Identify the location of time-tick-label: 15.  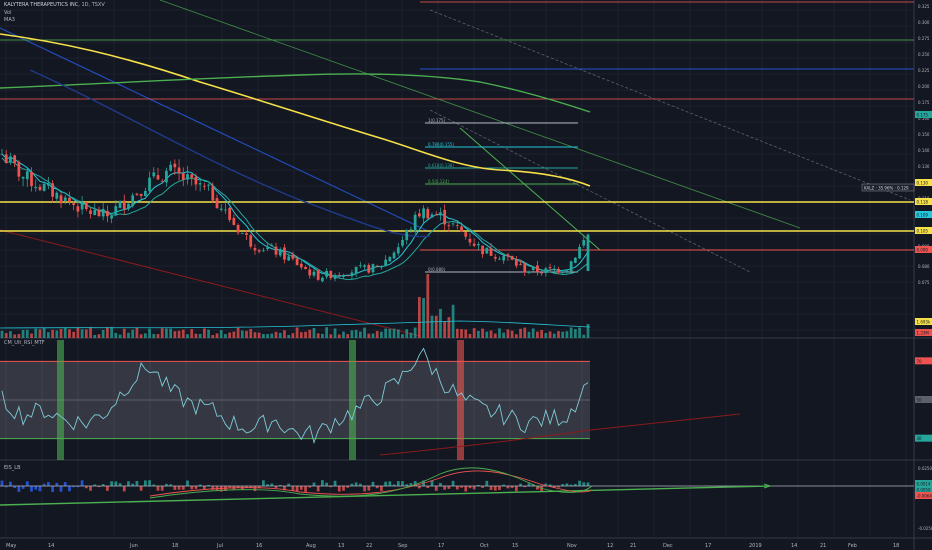
(515, 546).